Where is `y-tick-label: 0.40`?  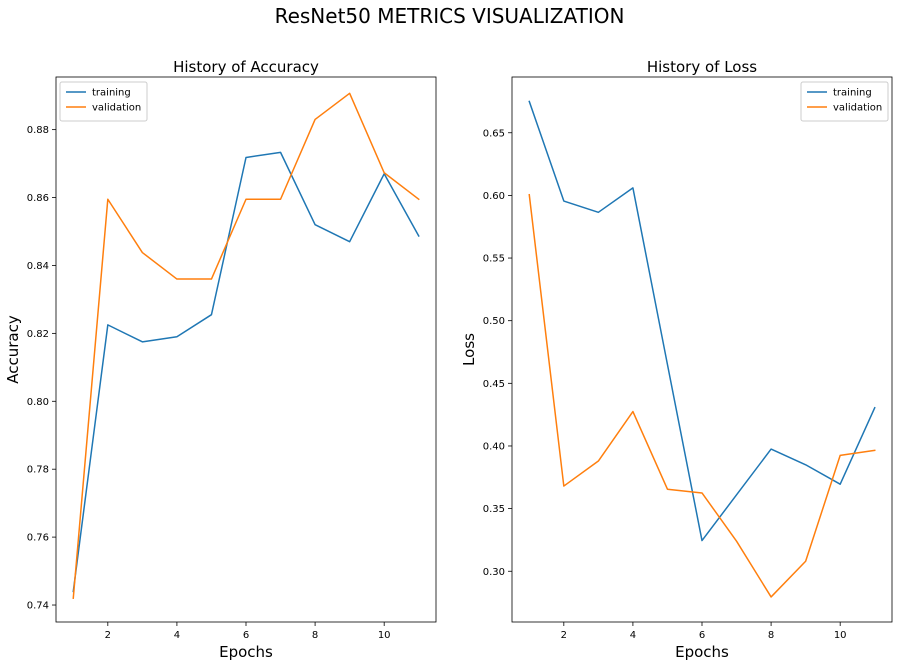 y-tick-label: 0.40 is located at coordinates (494, 446).